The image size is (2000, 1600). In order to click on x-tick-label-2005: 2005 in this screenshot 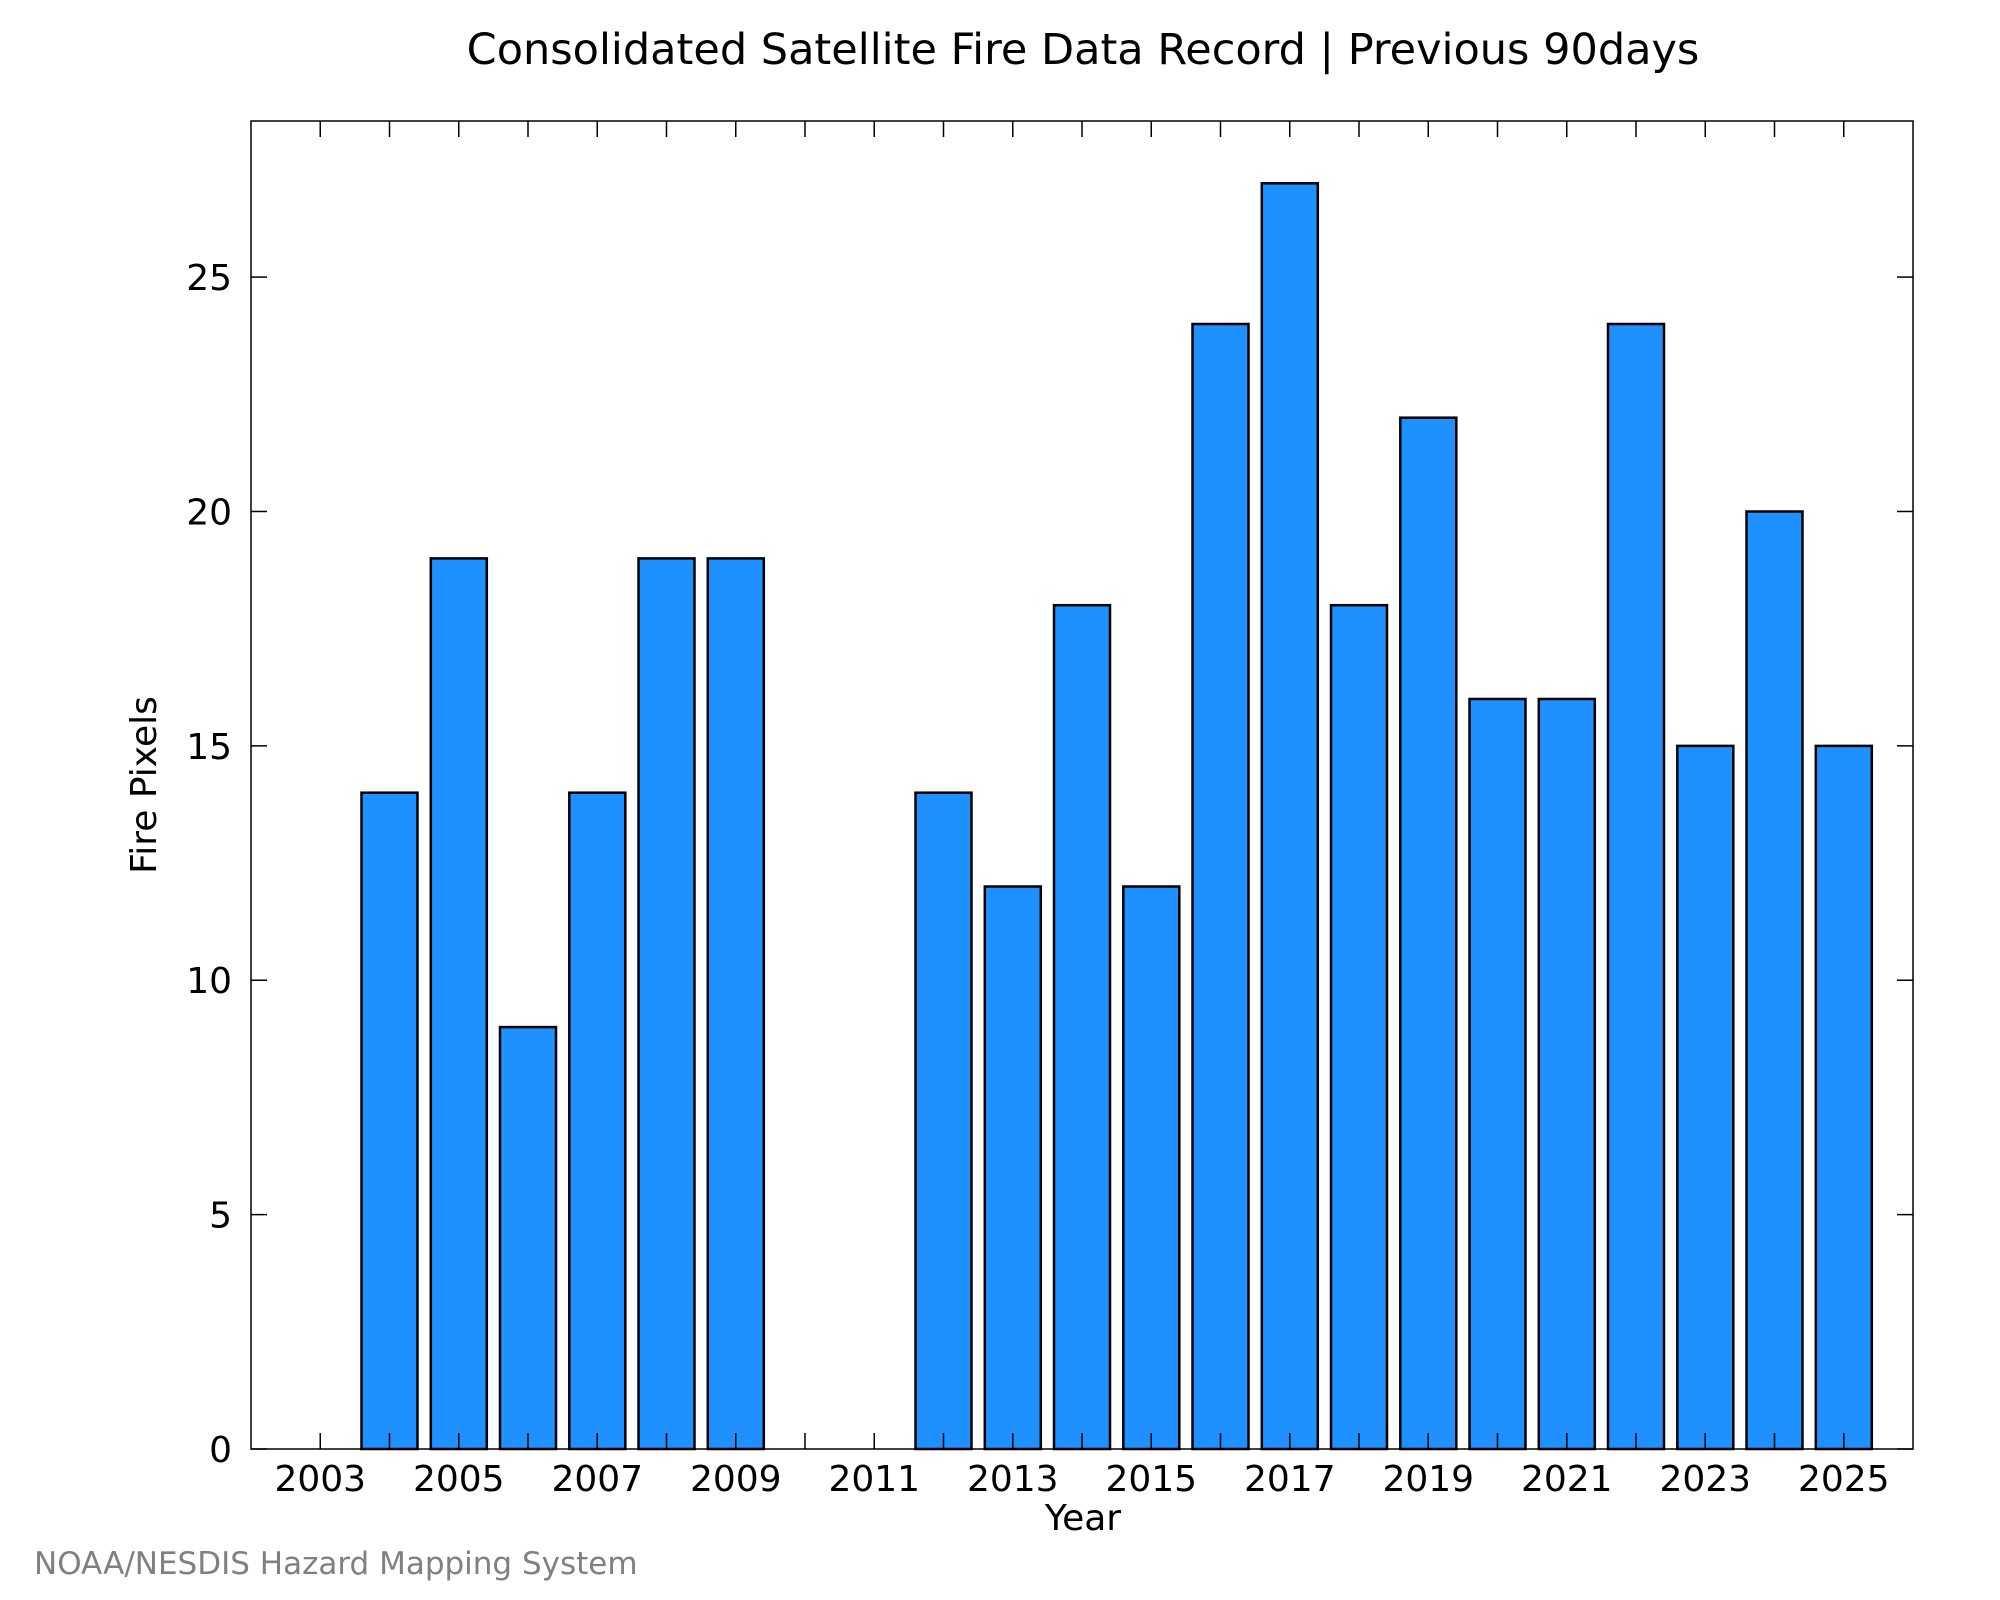, I will do `click(459, 1479)`.